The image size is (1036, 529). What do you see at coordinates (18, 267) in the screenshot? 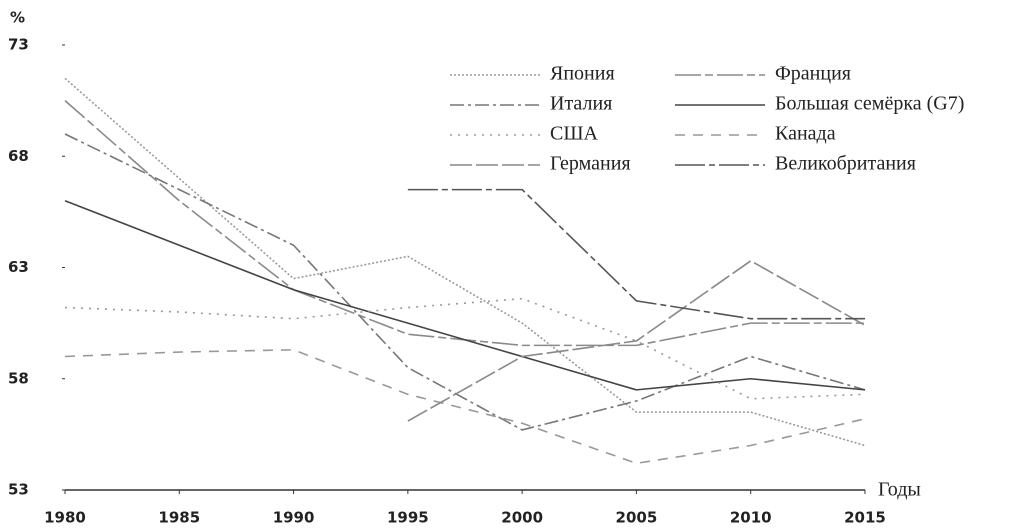
I see `y-tick-label: 63` at bounding box center [18, 267].